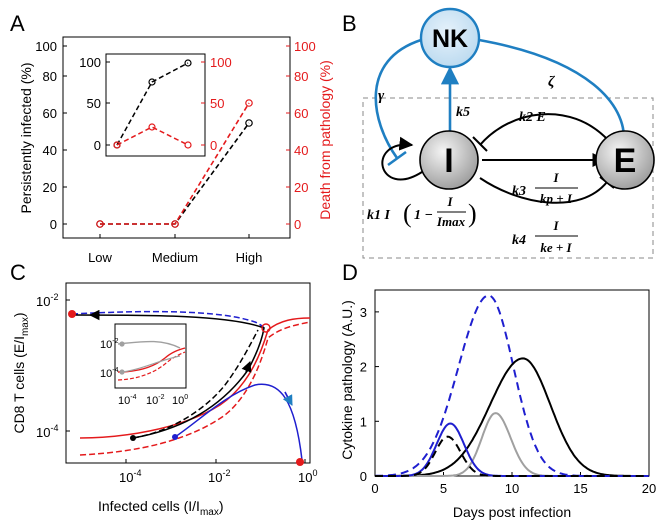 The width and height of the screenshot is (660, 523). I want to click on b-label-k1-num: I, so click(449, 201).